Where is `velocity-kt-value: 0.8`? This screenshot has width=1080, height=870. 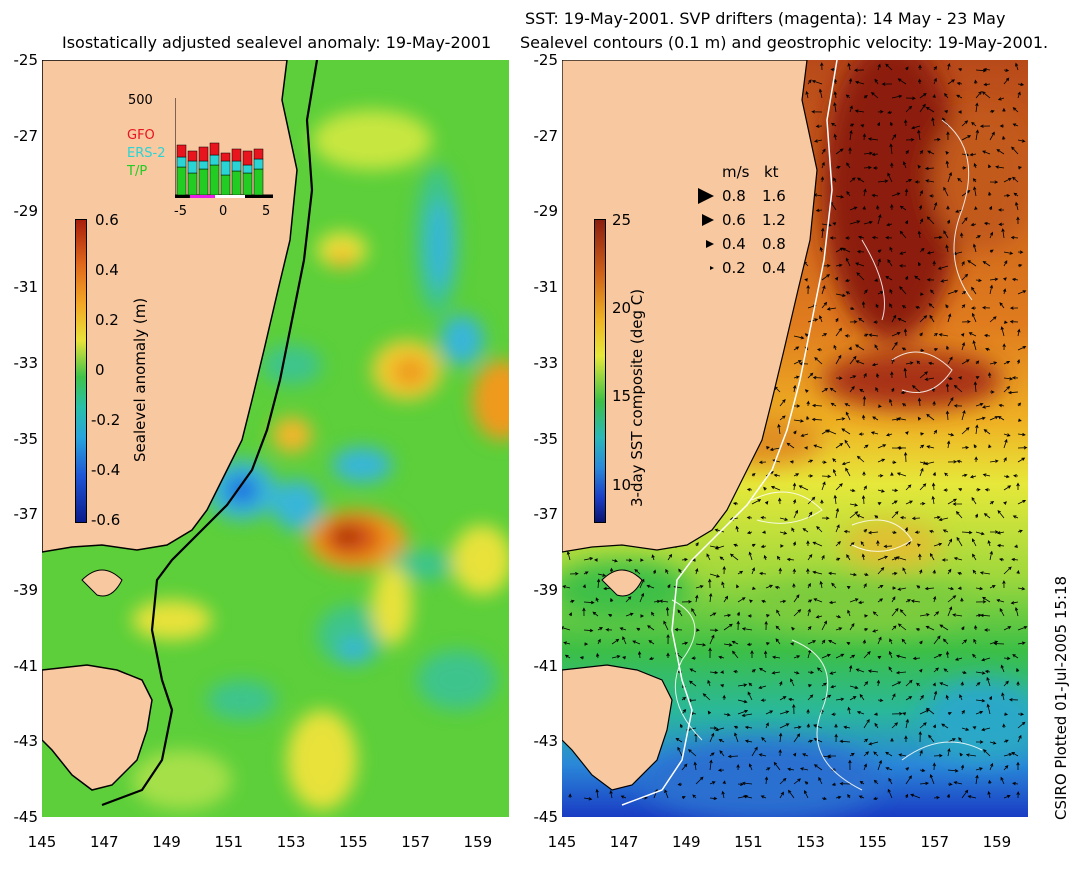
velocity-kt-value: 0.8 is located at coordinates (774, 244).